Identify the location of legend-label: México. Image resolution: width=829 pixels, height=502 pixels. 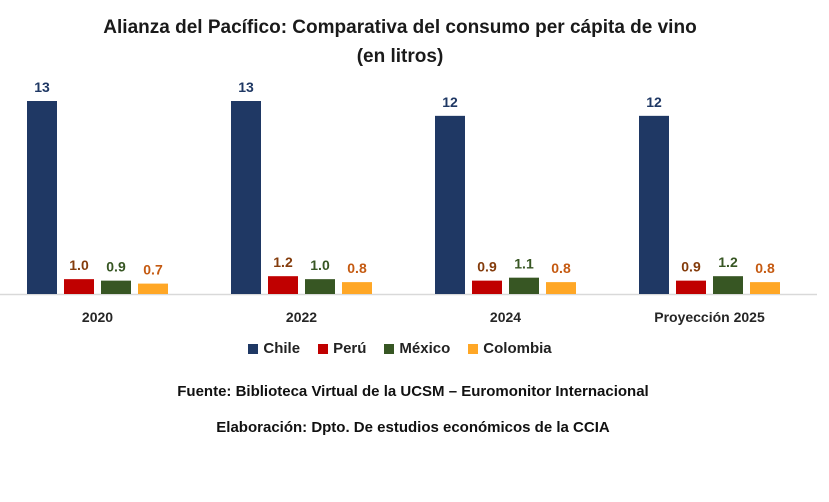
(425, 348).